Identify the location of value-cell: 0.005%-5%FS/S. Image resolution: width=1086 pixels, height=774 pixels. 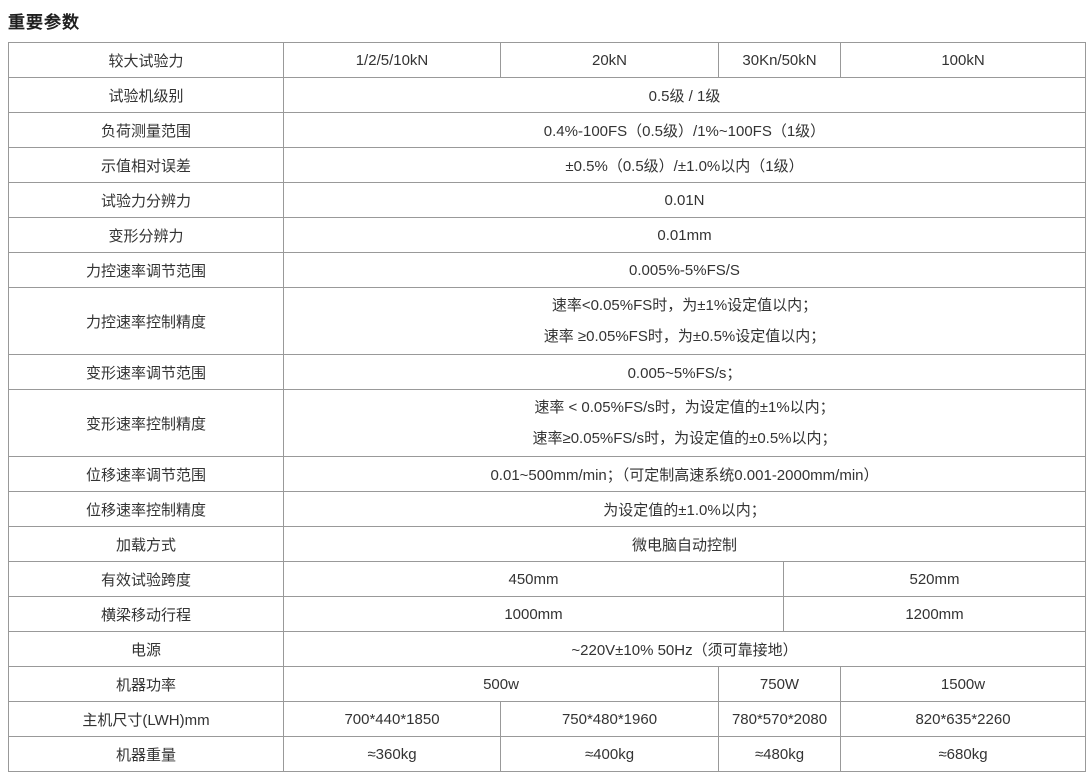
(684, 270).